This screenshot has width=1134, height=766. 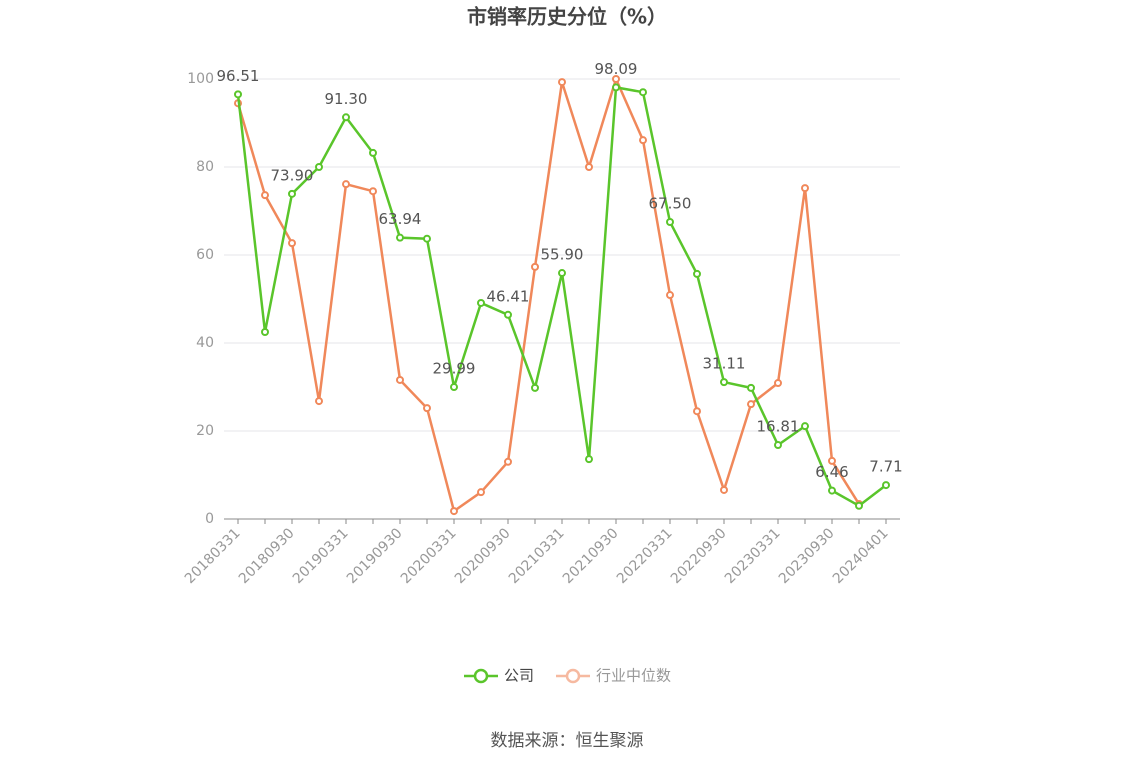 What do you see at coordinates (205, 431) in the screenshot?
I see `y-tick-label: 20` at bounding box center [205, 431].